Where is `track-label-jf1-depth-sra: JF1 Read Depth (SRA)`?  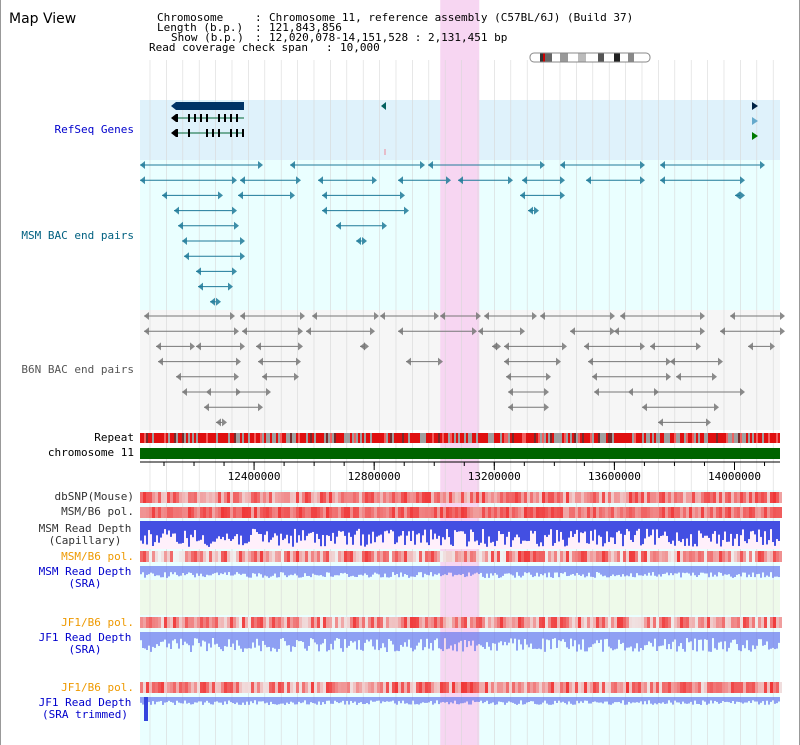 track-label-jf1-depth-sra: JF1 Read Depth (SRA) is located at coordinates (85, 643).